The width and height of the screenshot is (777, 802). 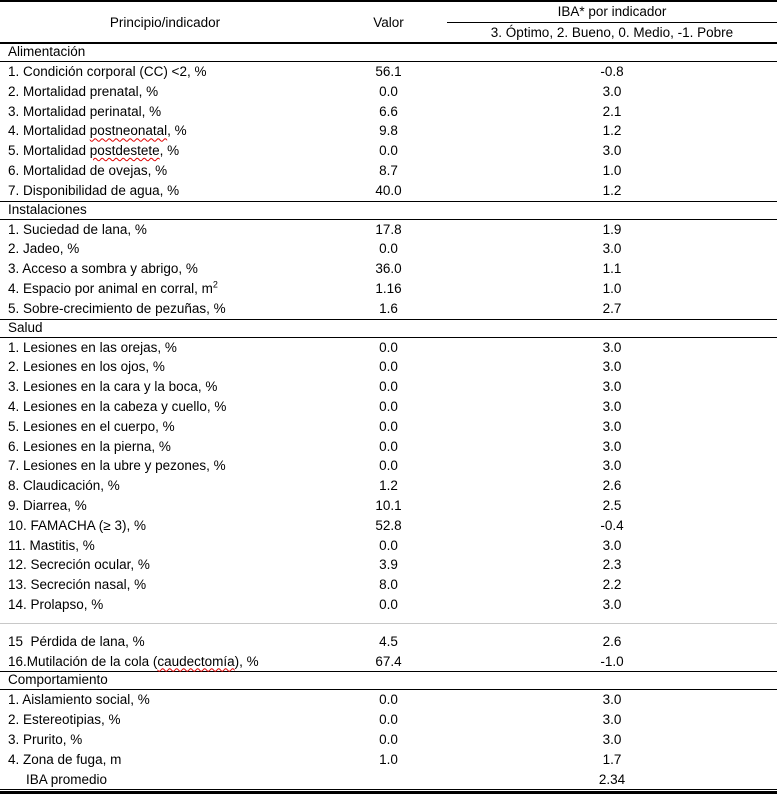 What do you see at coordinates (77, 585) in the screenshot?
I see `indicator-cell: 13. Secreción nasal, %` at bounding box center [77, 585].